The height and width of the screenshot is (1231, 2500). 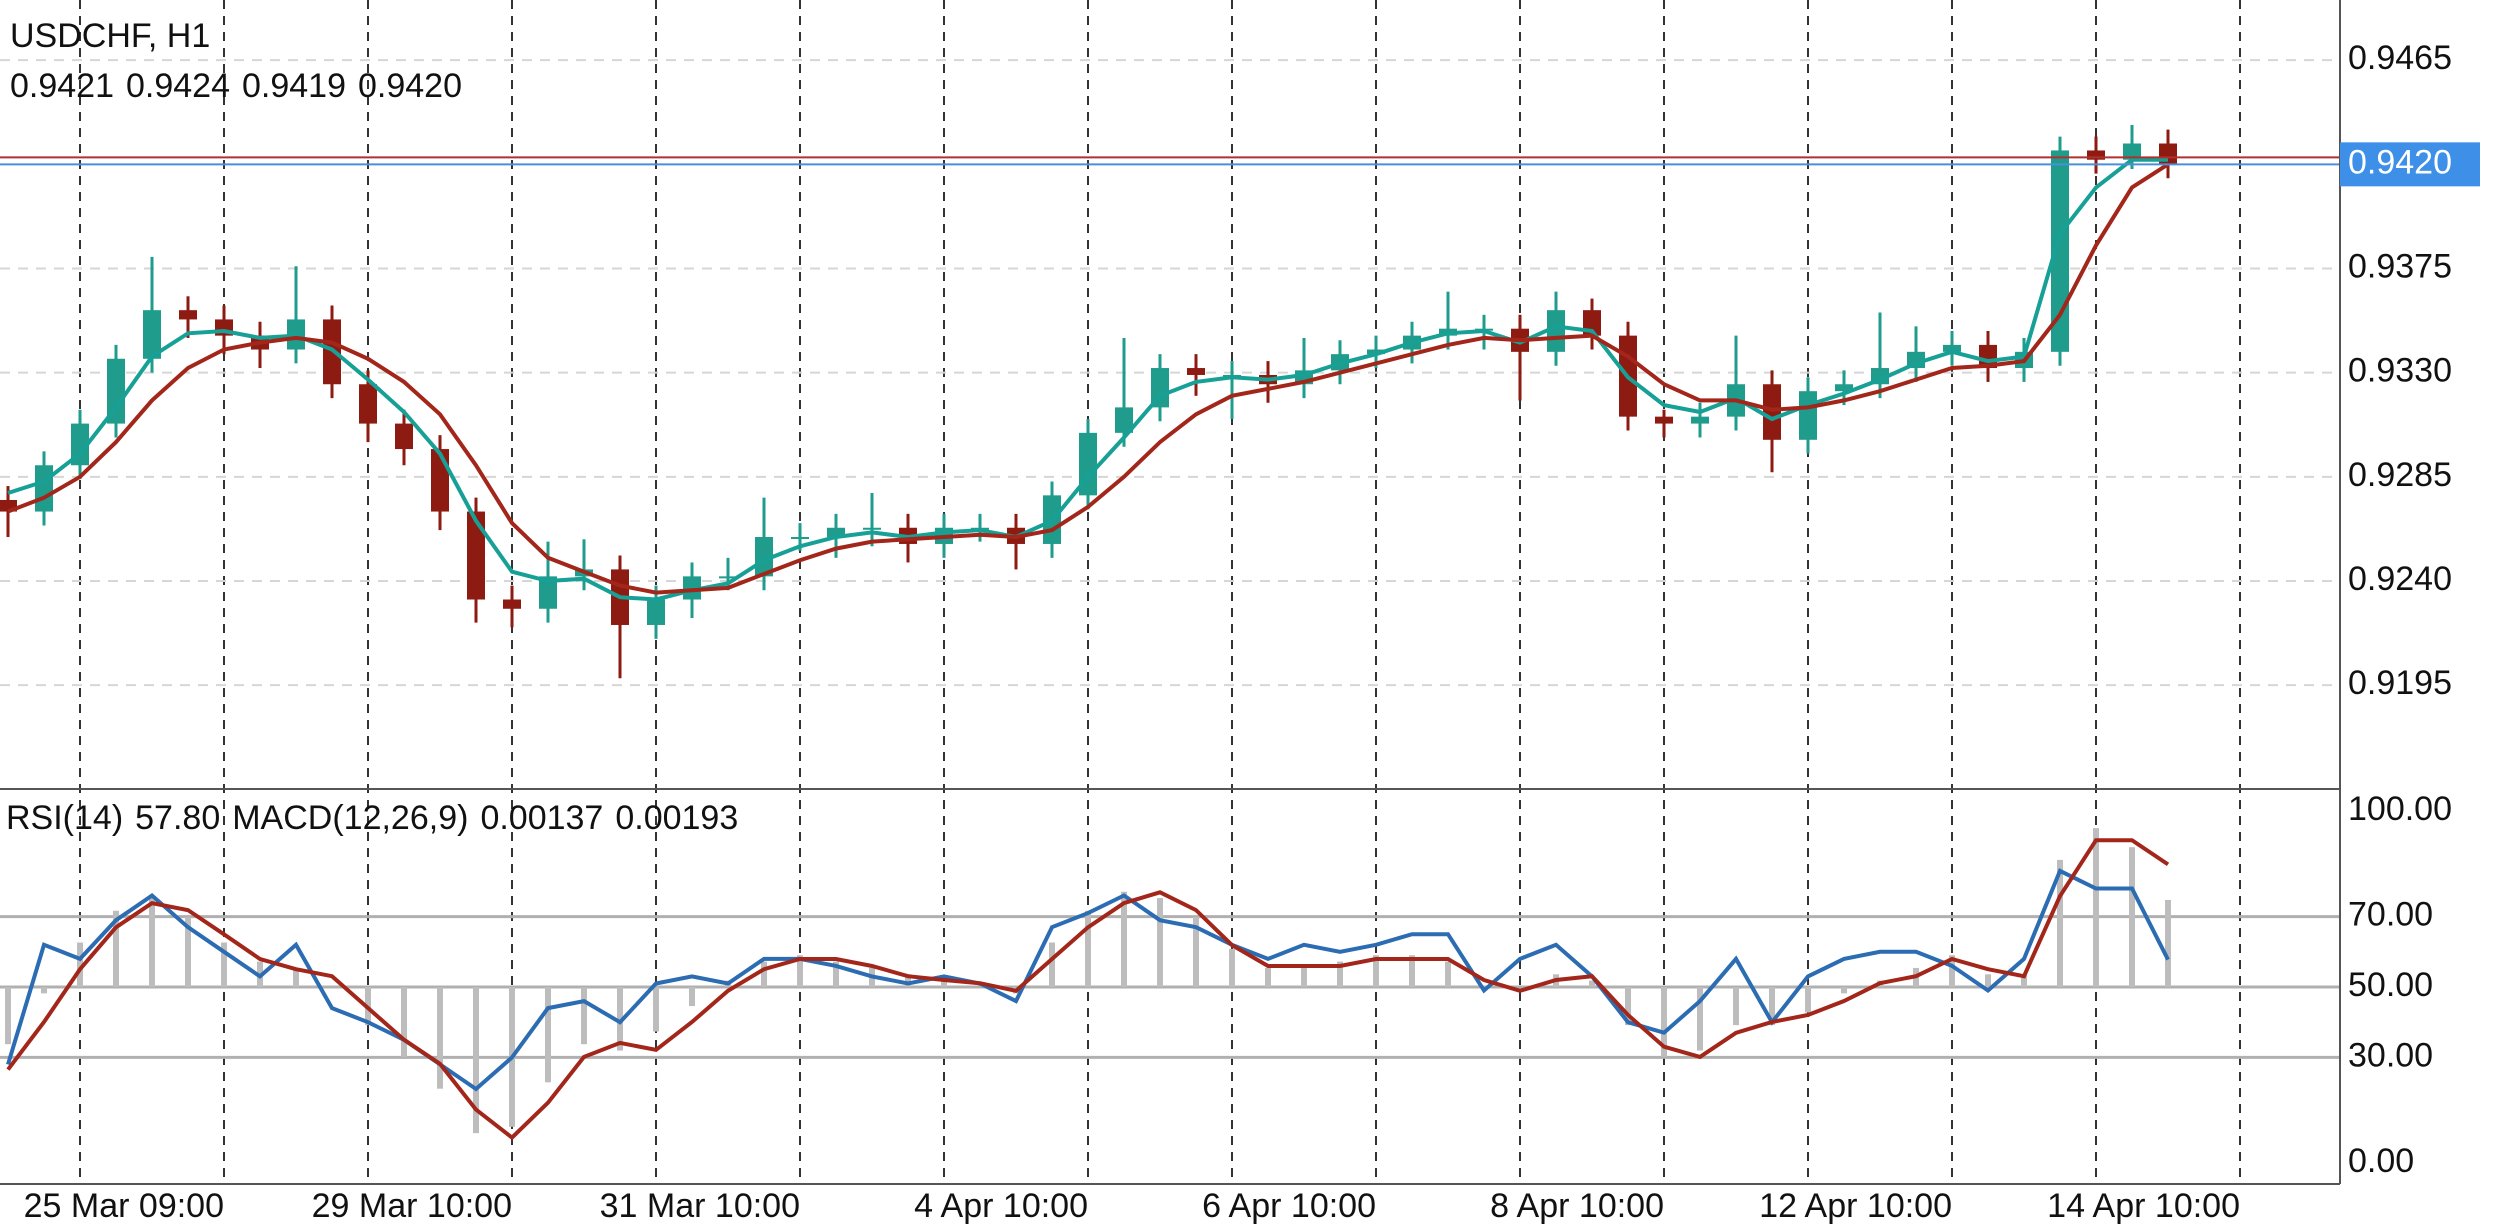 What do you see at coordinates (2390, 1055) in the screenshot?
I see `y-tick-label: 30.00` at bounding box center [2390, 1055].